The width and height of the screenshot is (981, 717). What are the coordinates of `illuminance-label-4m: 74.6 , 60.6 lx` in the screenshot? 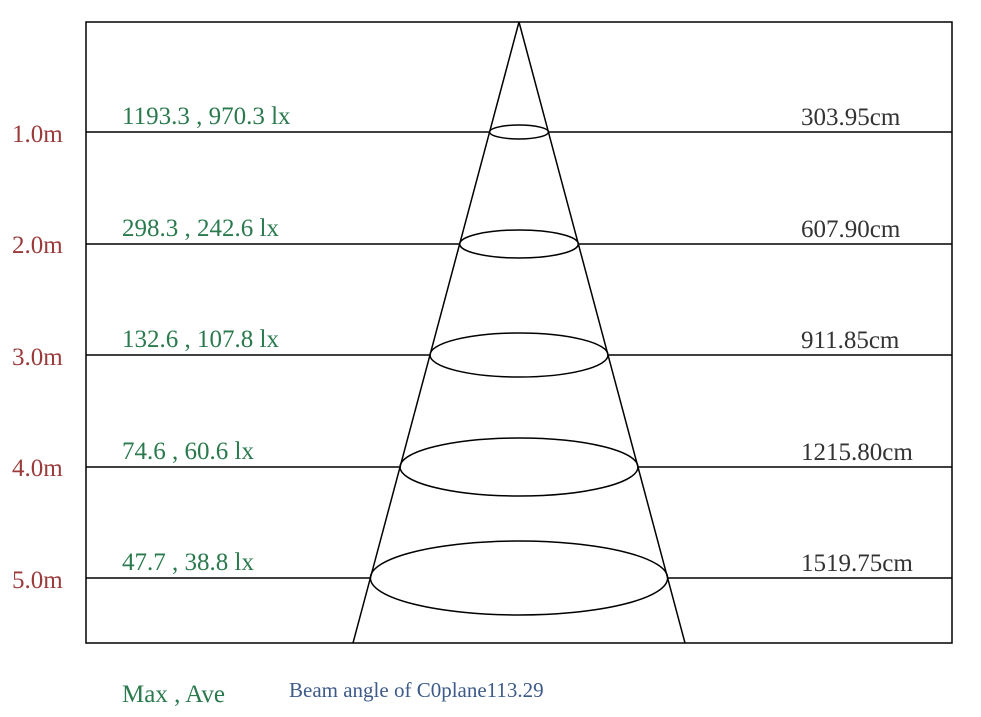 It's located at (188, 451).